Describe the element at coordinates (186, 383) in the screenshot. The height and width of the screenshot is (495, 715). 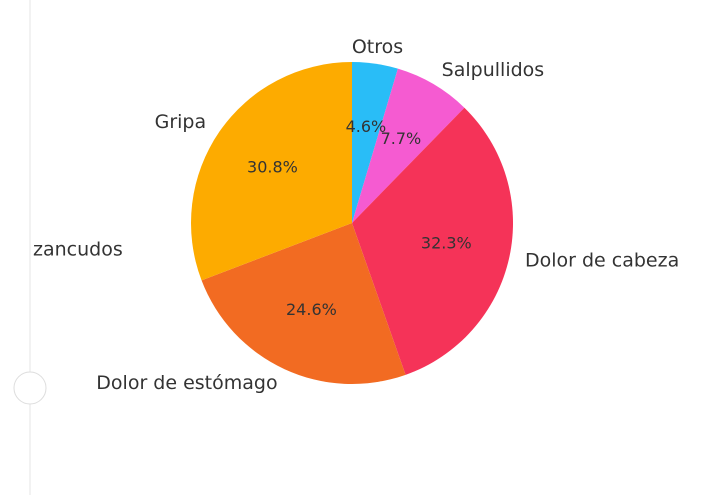
I see `slice-label: Dolor de estómago` at that location.